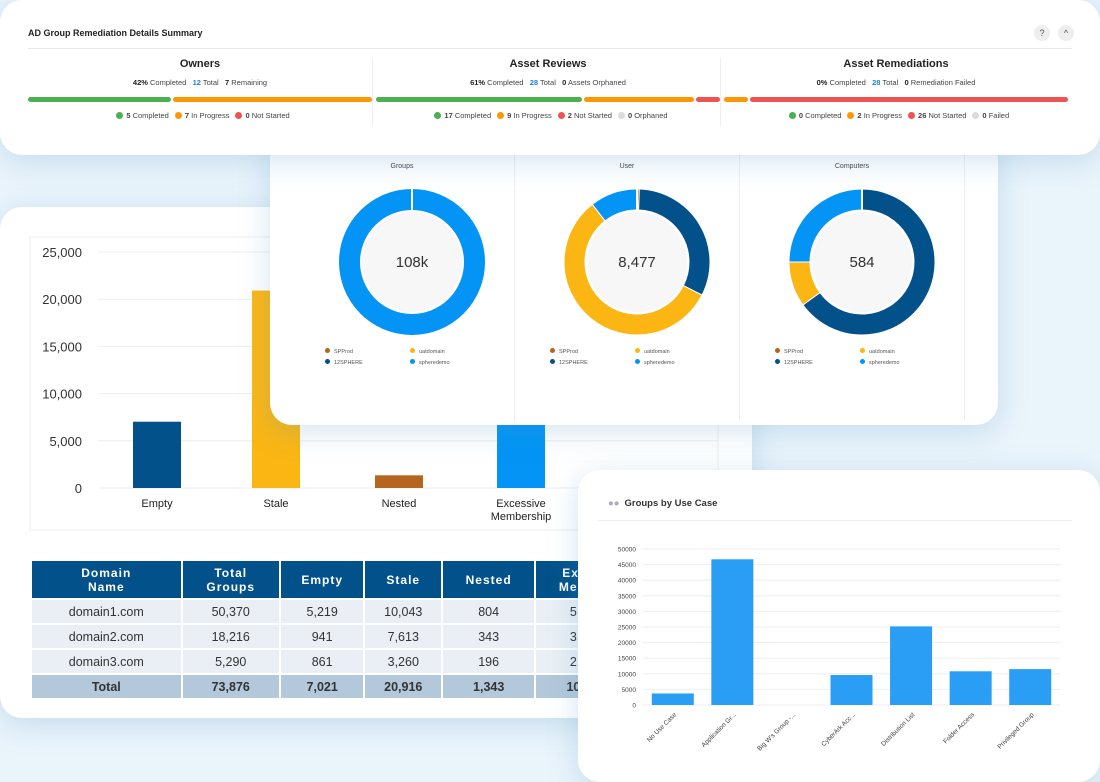 The width and height of the screenshot is (1100, 782). I want to click on y-tick-label: 10,000, so click(62, 394).